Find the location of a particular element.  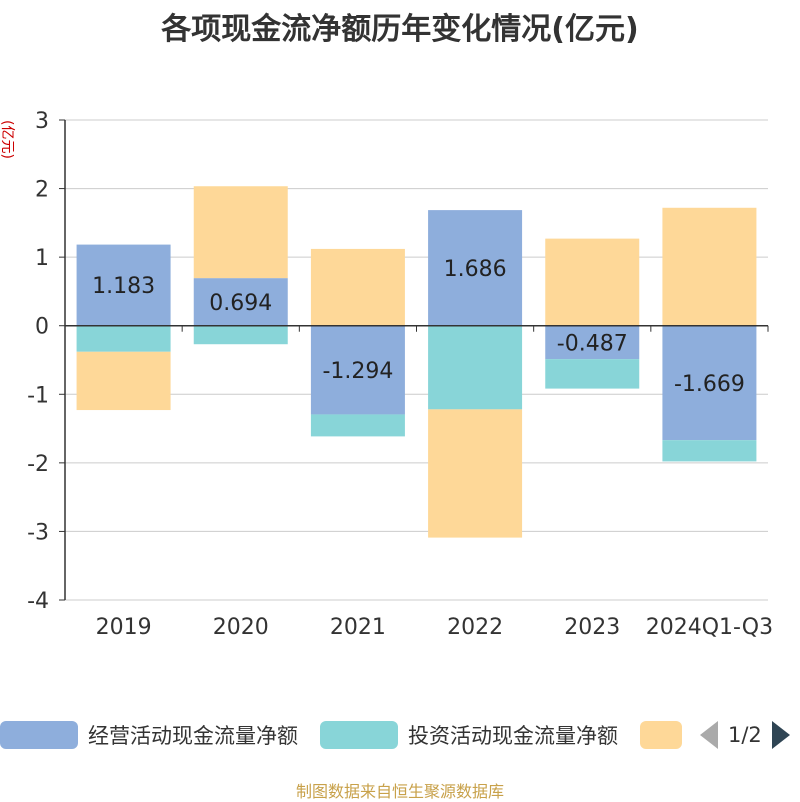

legend-swatch-operating is located at coordinates (39, 735).